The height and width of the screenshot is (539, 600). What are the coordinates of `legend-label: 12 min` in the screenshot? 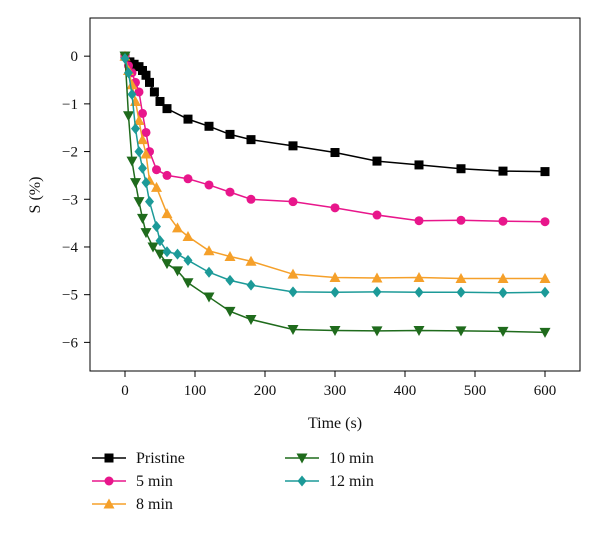 It's located at (351, 481).